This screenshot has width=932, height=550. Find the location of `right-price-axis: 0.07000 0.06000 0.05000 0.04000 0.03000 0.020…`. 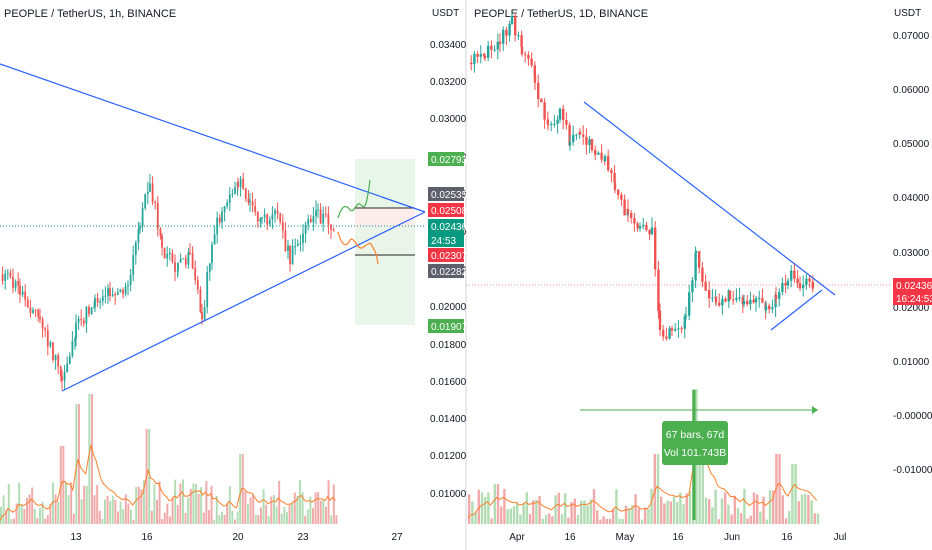

right-price-axis: 0.07000 0.06000 0.05000 0.04000 0.03000 0.020… is located at coordinates (912, 253).